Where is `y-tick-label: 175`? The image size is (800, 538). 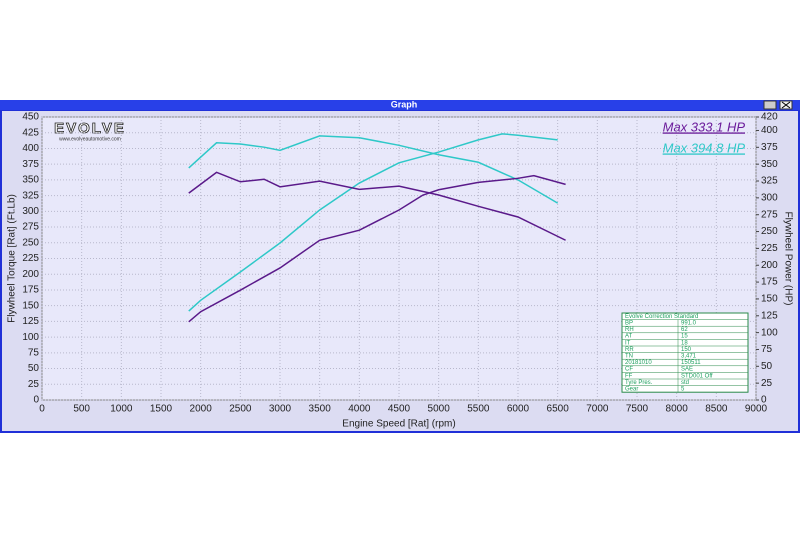 y-tick-label: 175 is located at coordinates (30, 290).